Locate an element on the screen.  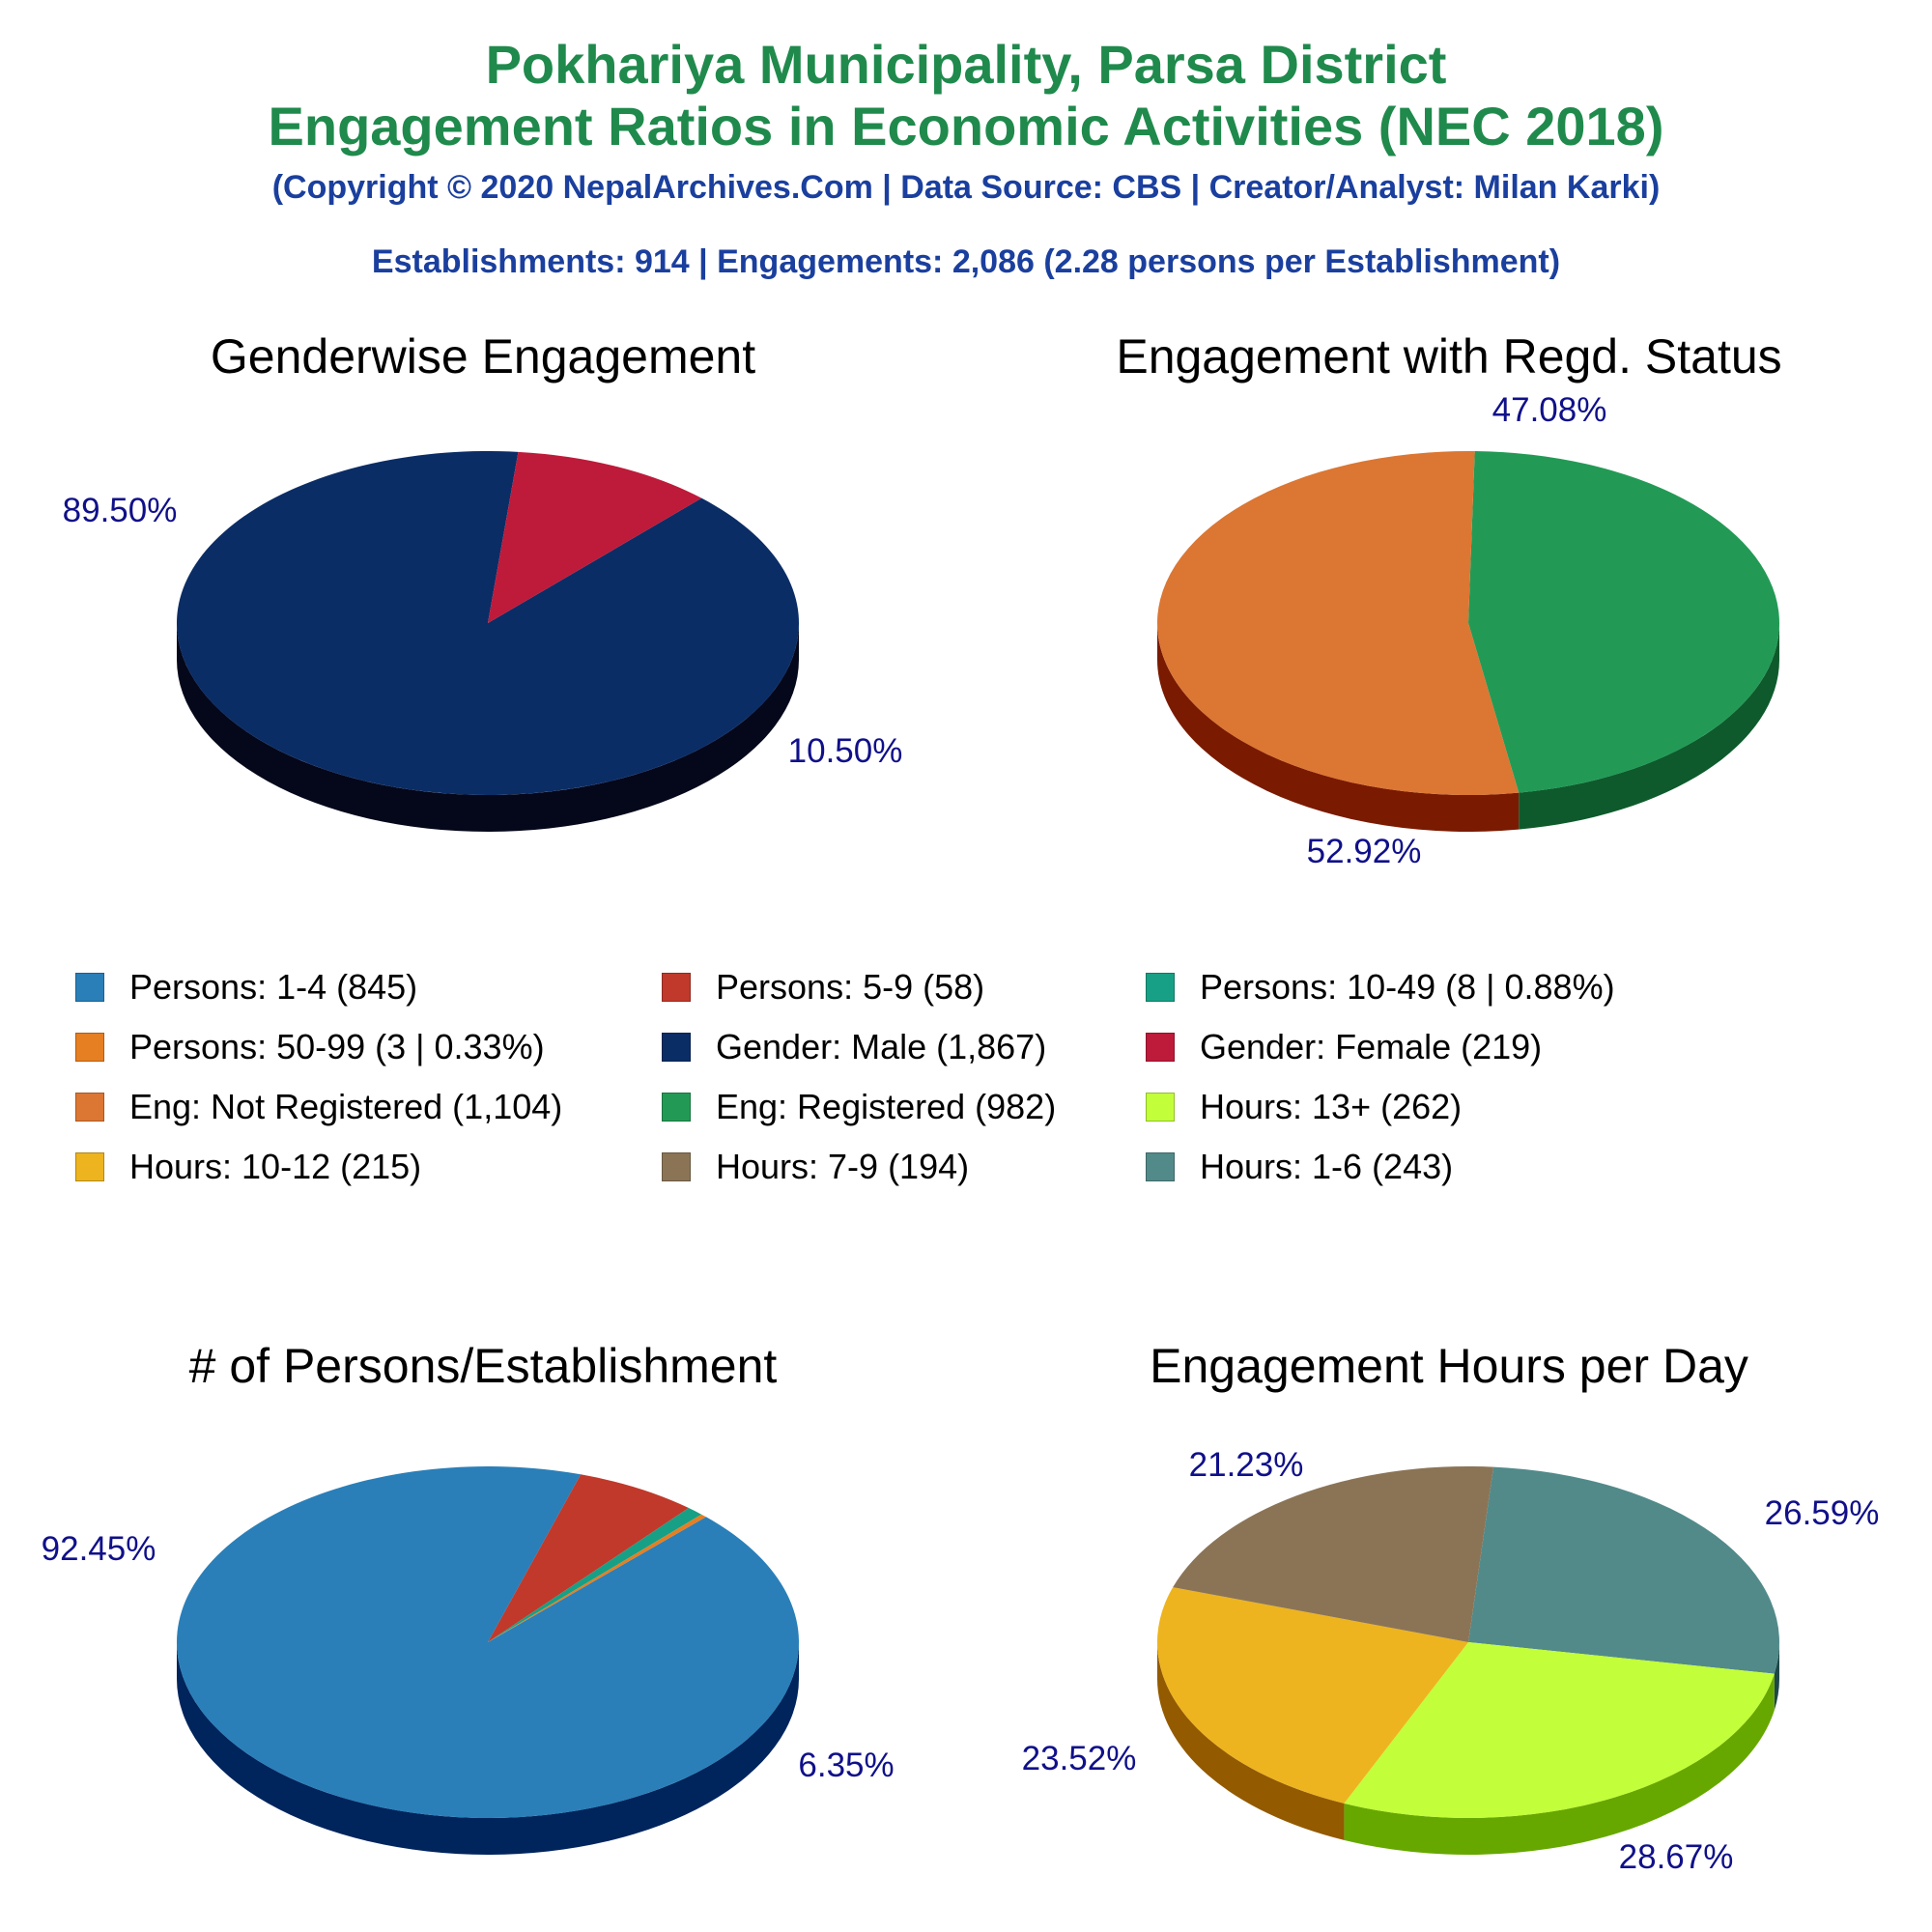
pie-slice-label: 28.67% is located at coordinates (1676, 1857).